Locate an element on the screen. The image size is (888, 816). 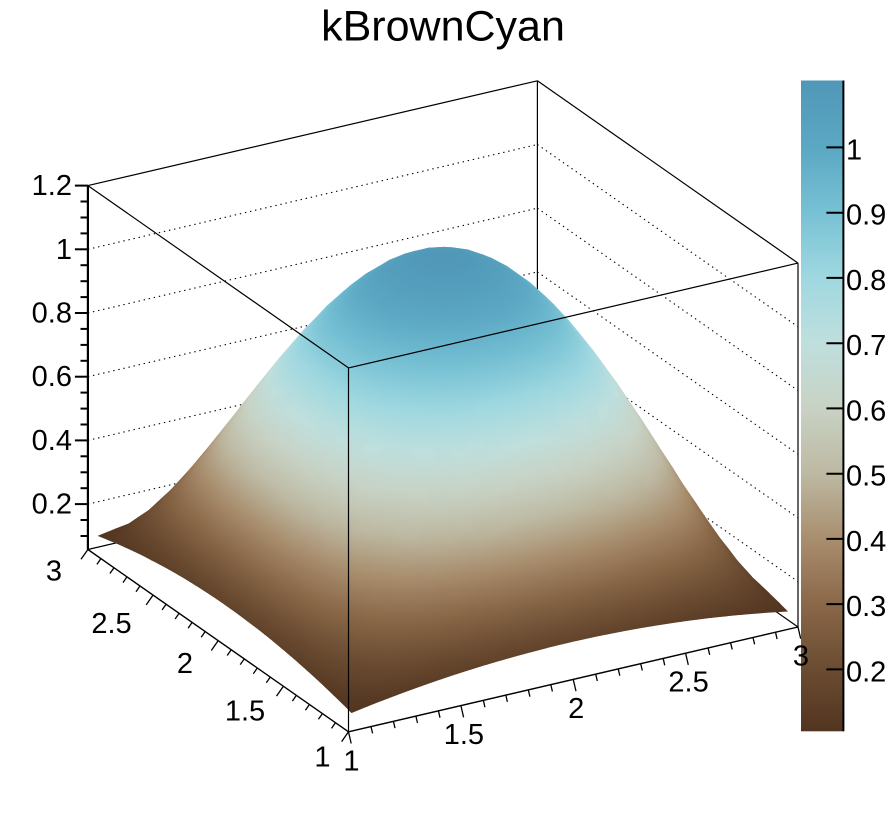
svg-text: kBrownCyan is located at coordinates (443, 27).